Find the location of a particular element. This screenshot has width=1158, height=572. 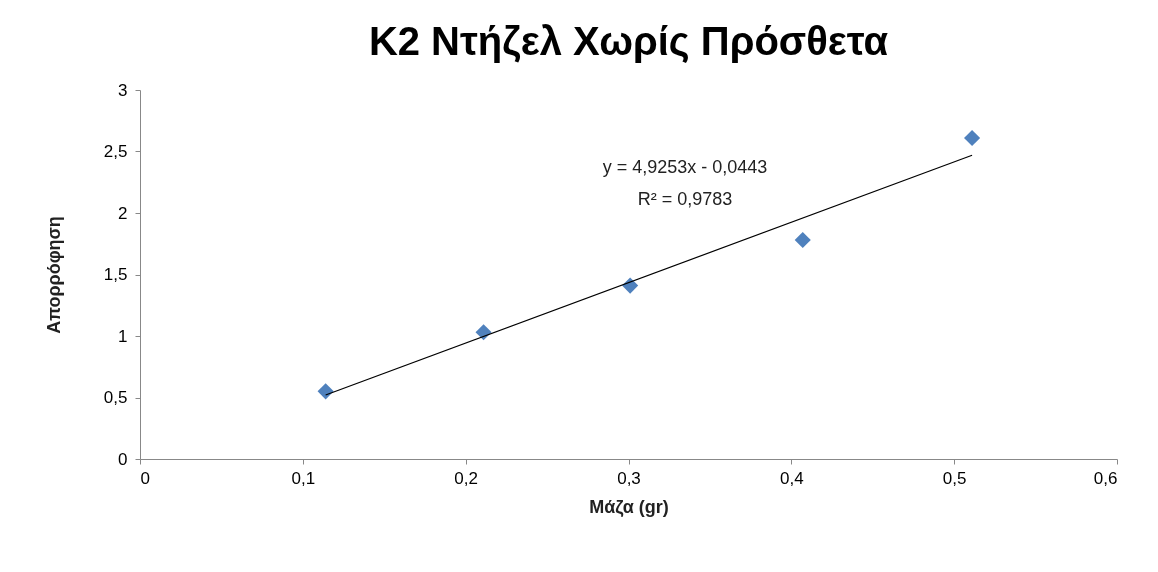

x-tick-label: 0,4 is located at coordinates (792, 478).